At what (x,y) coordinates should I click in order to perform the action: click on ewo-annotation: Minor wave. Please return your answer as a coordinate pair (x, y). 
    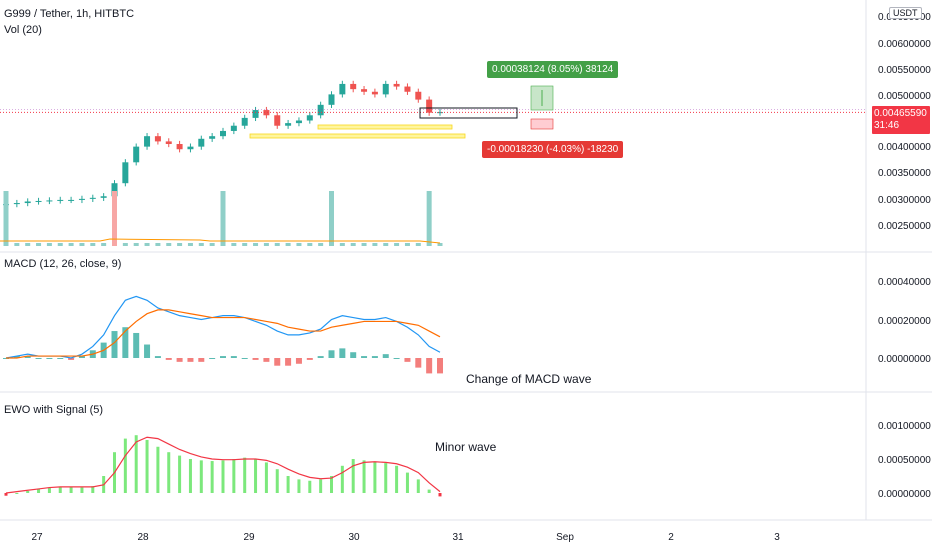
    Looking at the image, I should click on (466, 447).